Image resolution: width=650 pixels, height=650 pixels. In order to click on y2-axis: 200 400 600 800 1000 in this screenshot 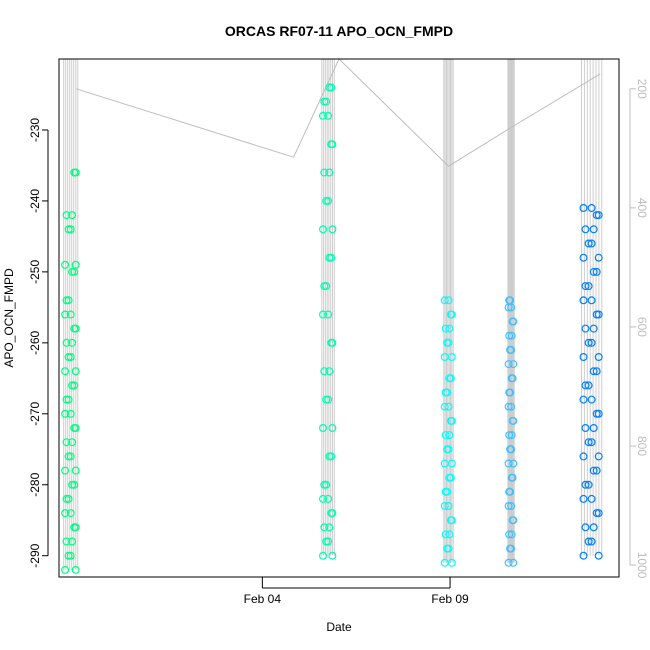, I will do `click(639, 329)`.